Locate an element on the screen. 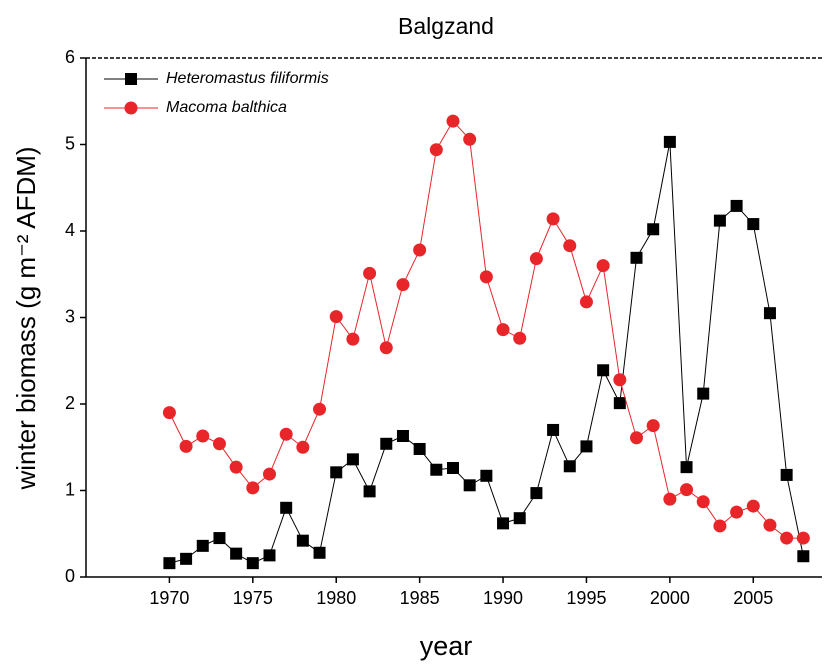 The width and height of the screenshot is (837, 664). x-tick-label: 2000 is located at coordinates (670, 598).